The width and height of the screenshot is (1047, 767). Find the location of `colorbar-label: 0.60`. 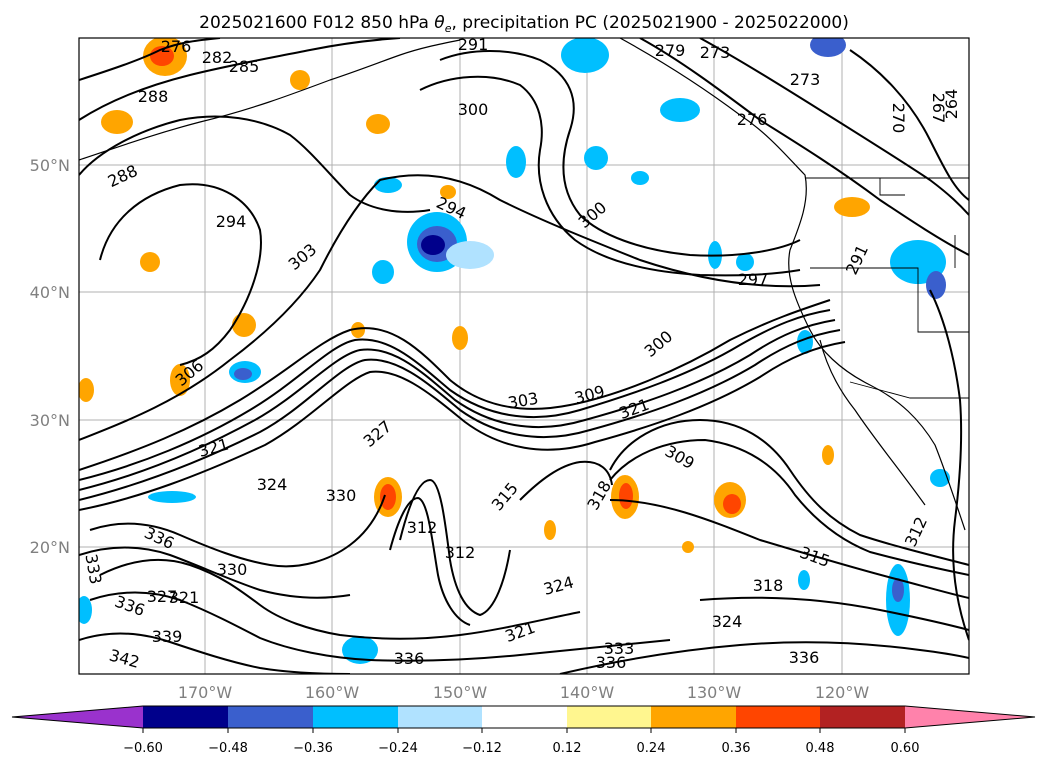

colorbar-label: 0.60 is located at coordinates (905, 748).